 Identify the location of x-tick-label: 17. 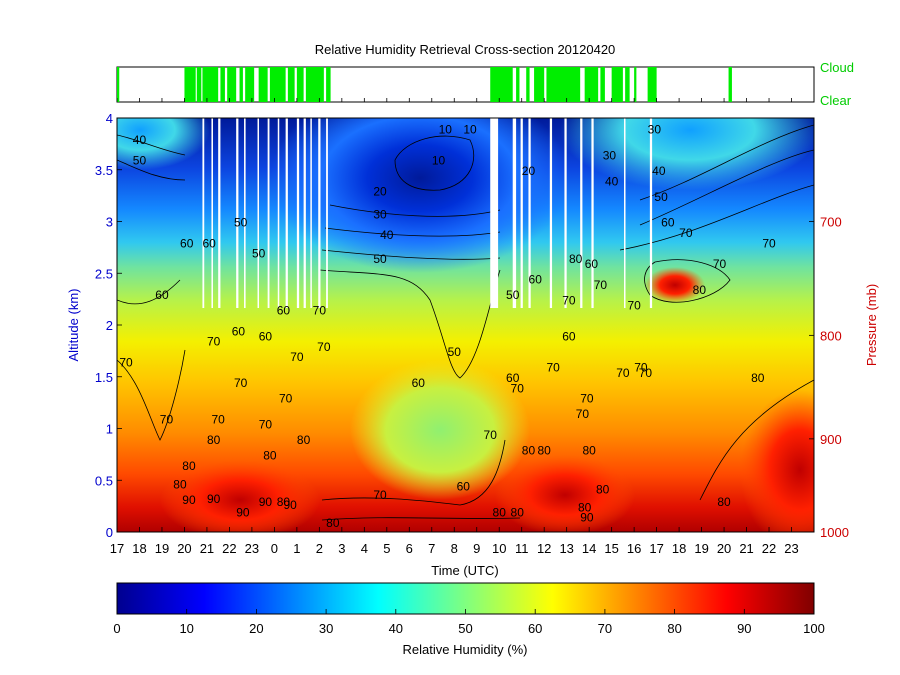
(117, 548).